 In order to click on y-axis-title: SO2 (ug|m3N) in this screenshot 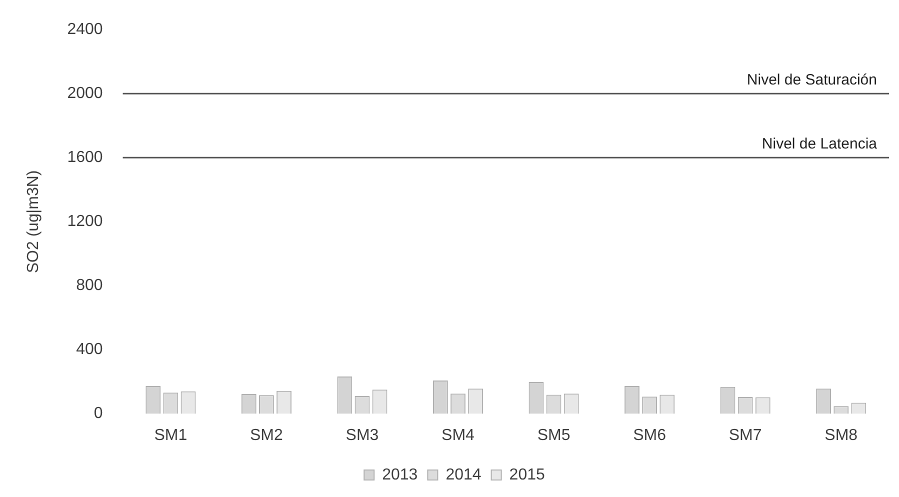, I will do `click(33, 222)`.